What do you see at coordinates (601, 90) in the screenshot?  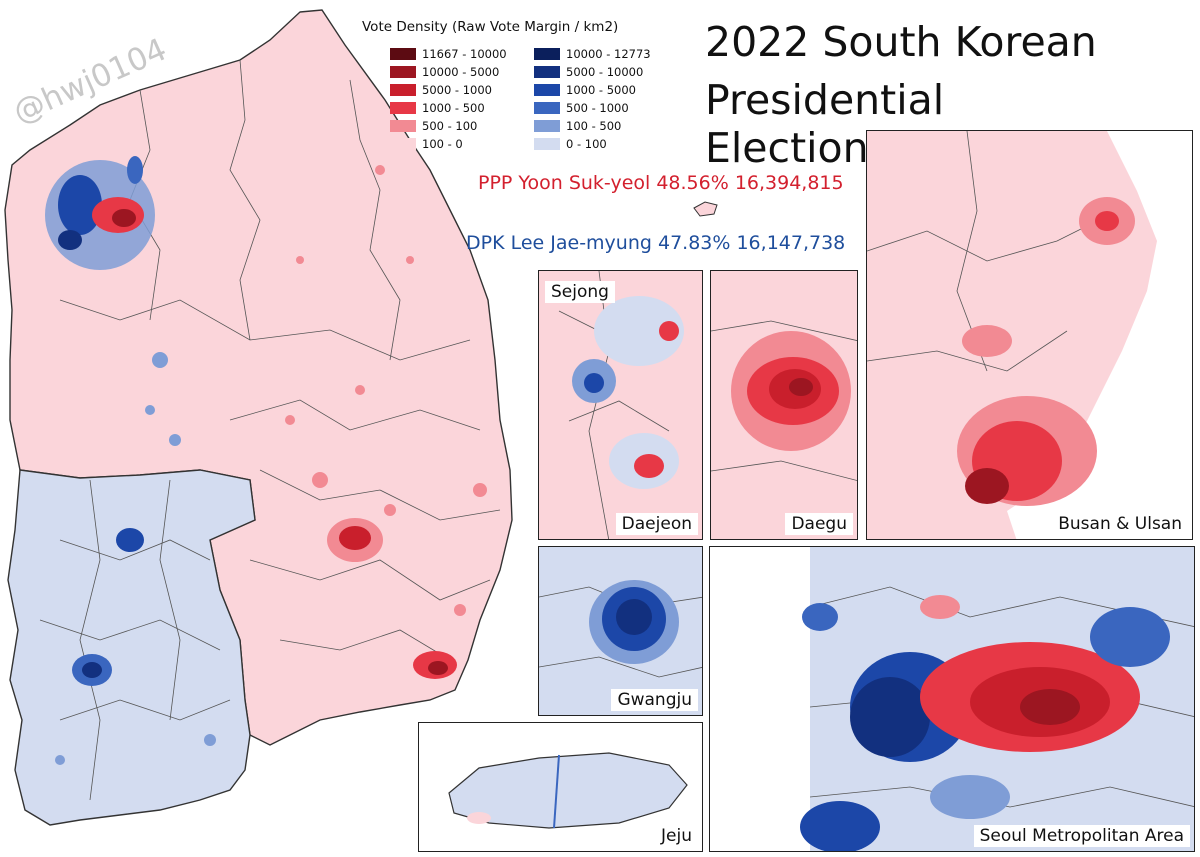 I see `legend-label: 1000 - 5000` at bounding box center [601, 90].